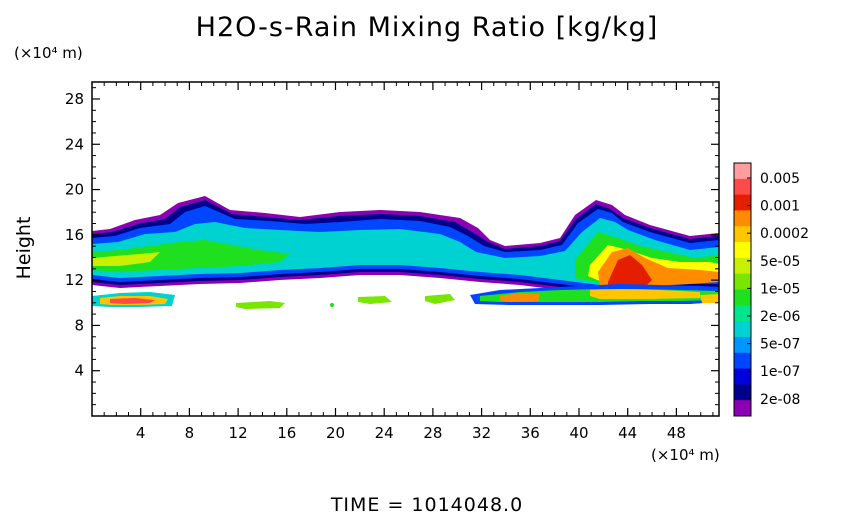  I want to click on y-tick-label: 12, so click(74, 280).